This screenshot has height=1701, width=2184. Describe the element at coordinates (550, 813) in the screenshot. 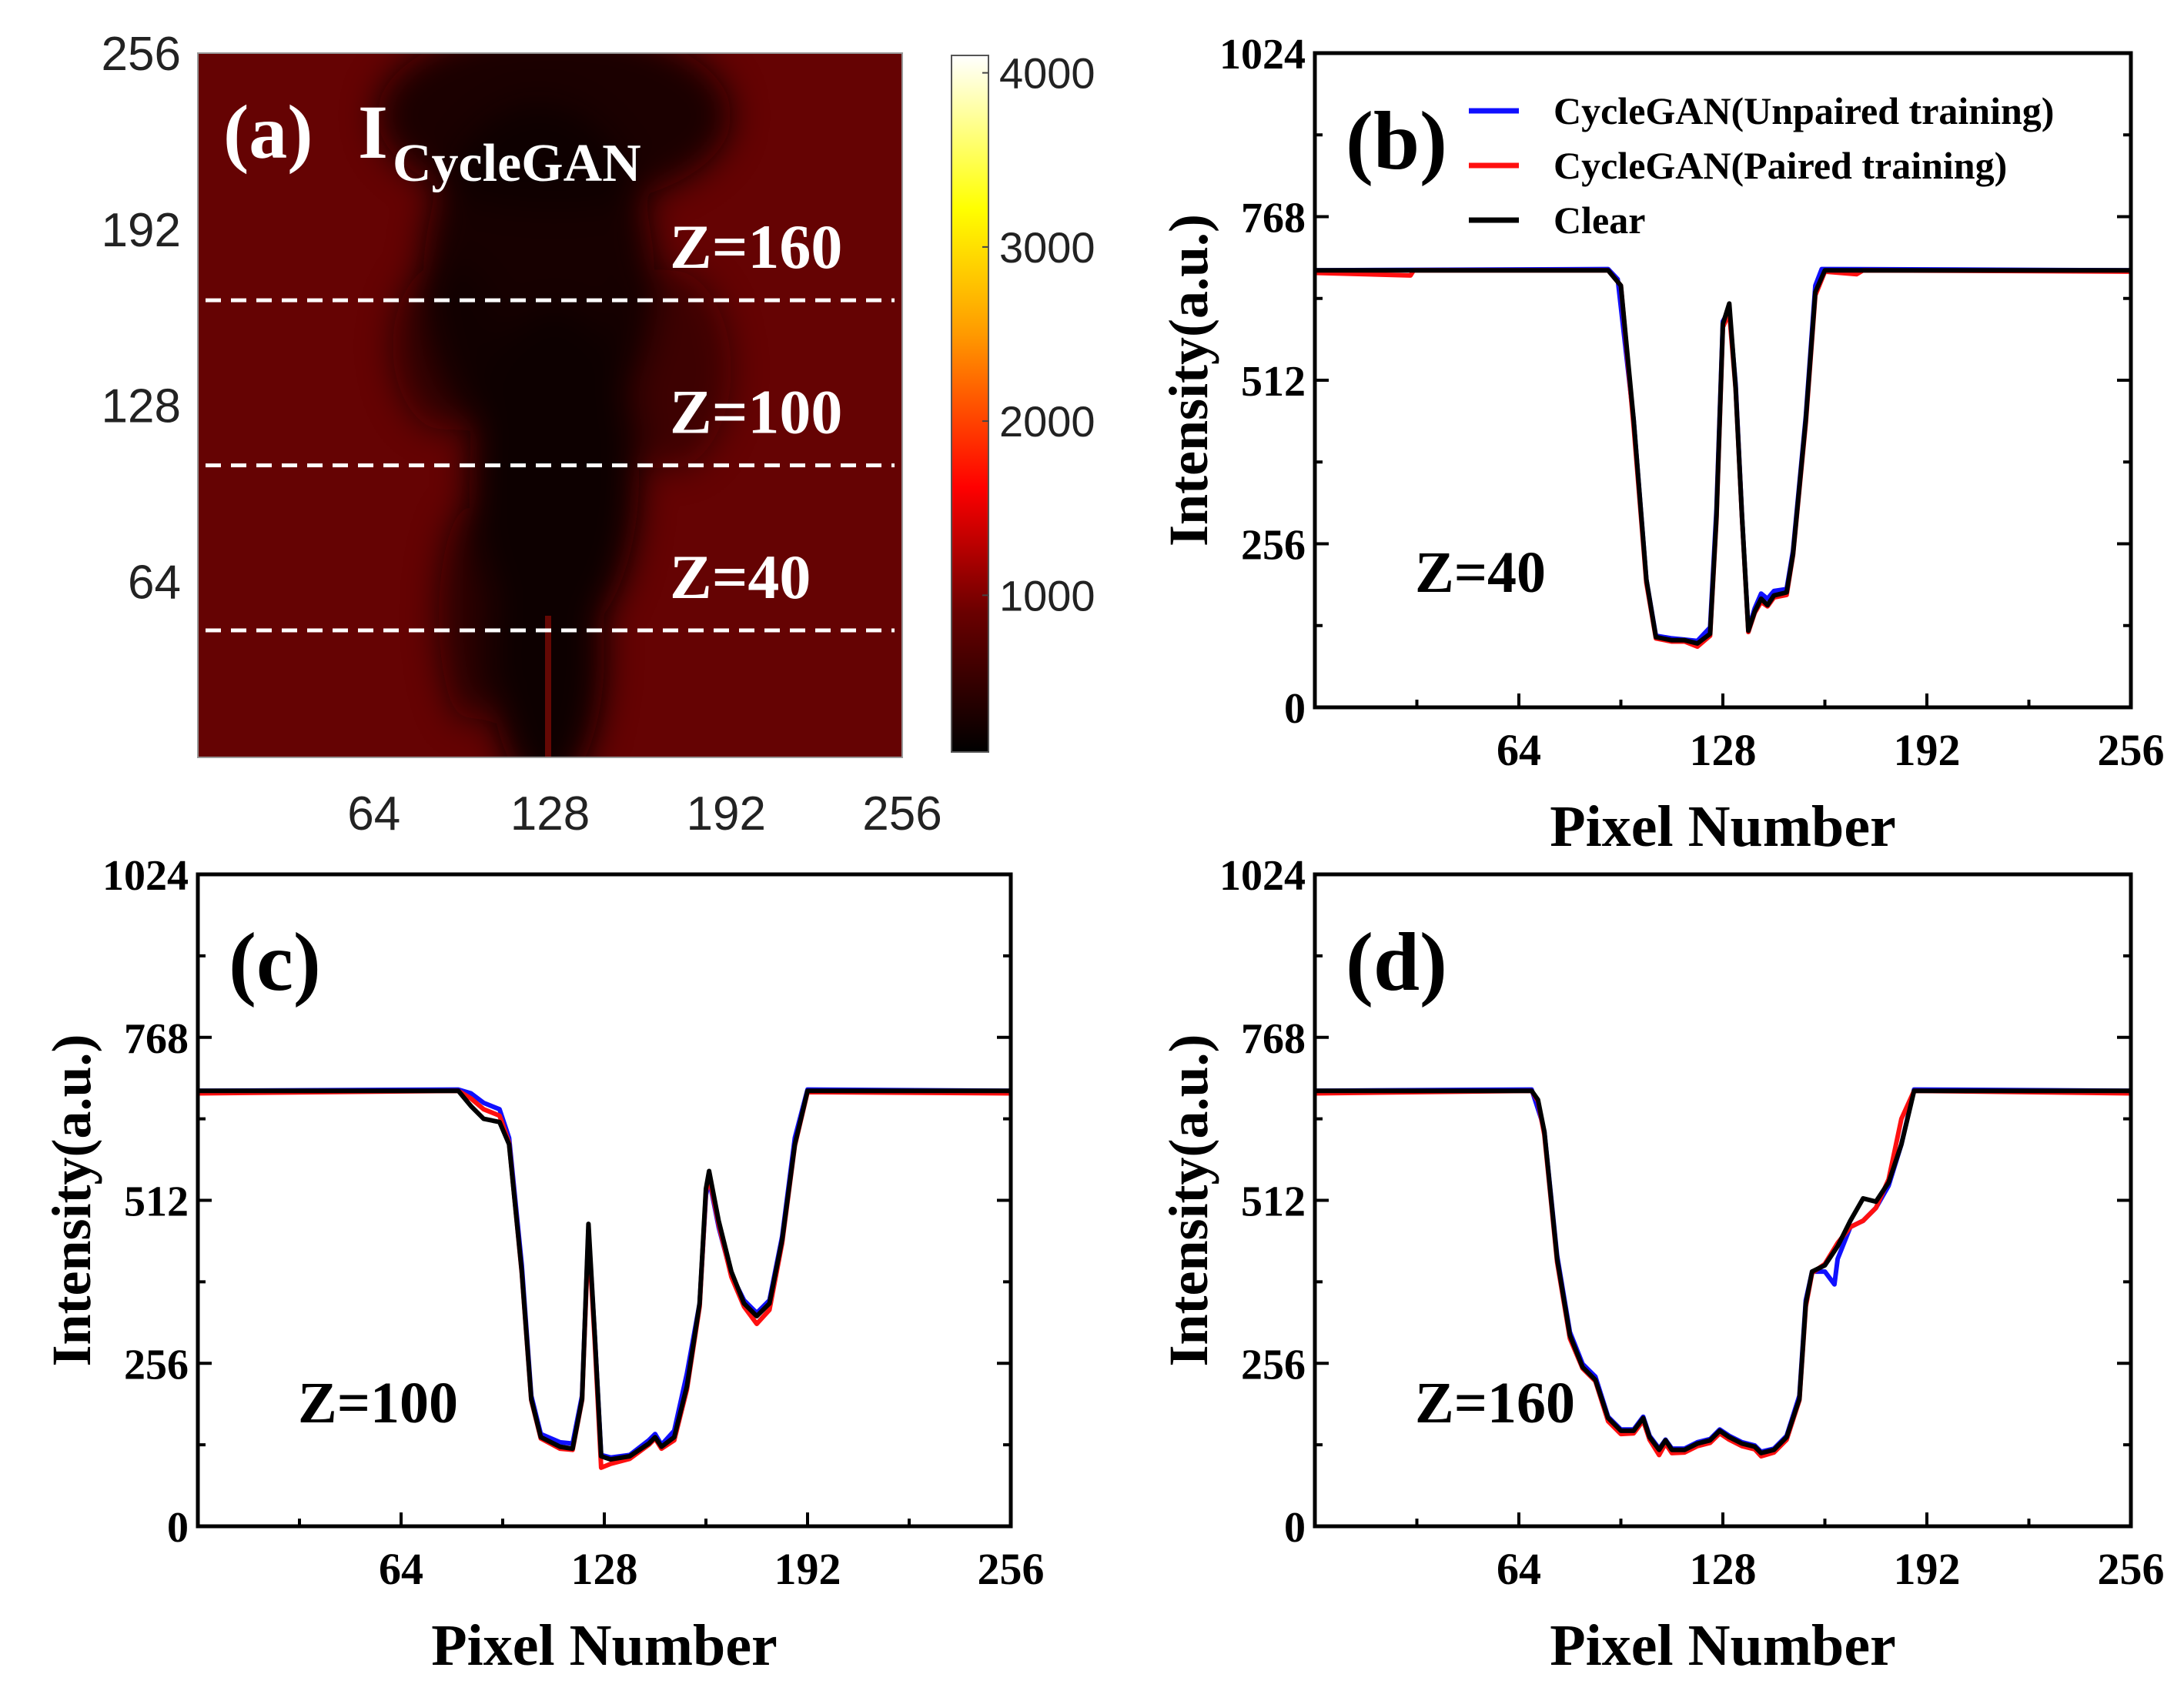

I see `heatmap-x-tick-label: 128` at that location.